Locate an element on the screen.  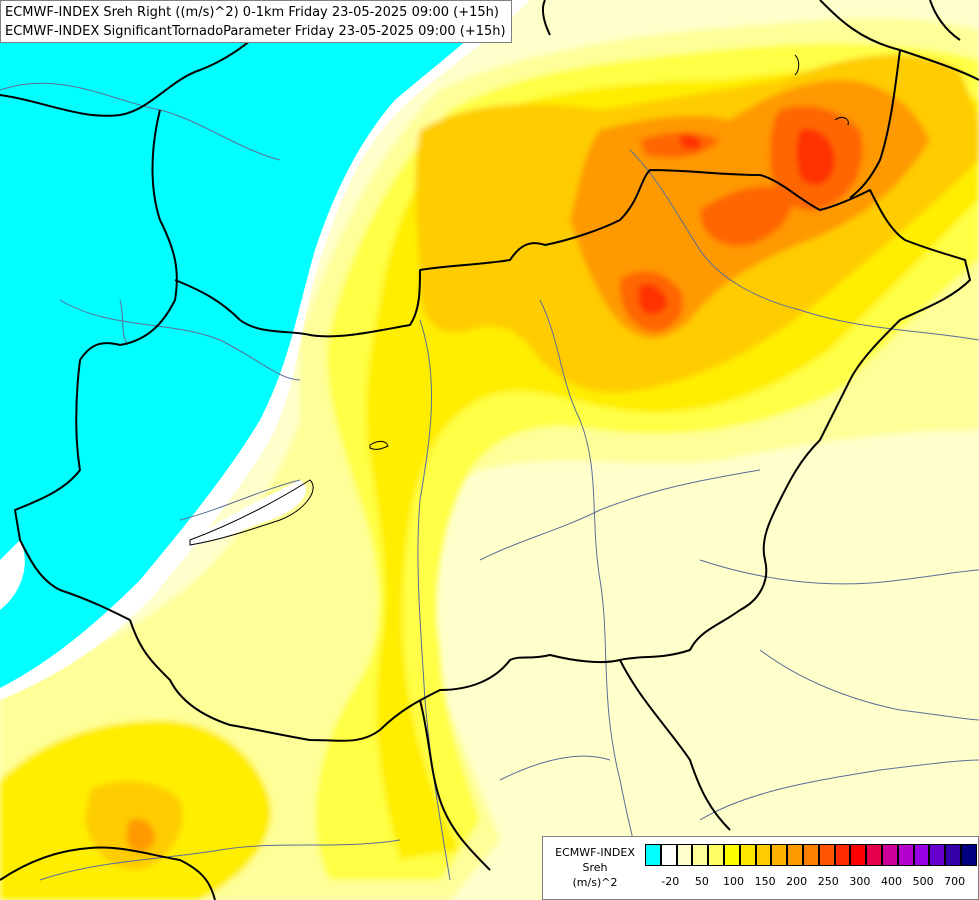
legend-variable: Sreh is located at coordinates (595, 867).